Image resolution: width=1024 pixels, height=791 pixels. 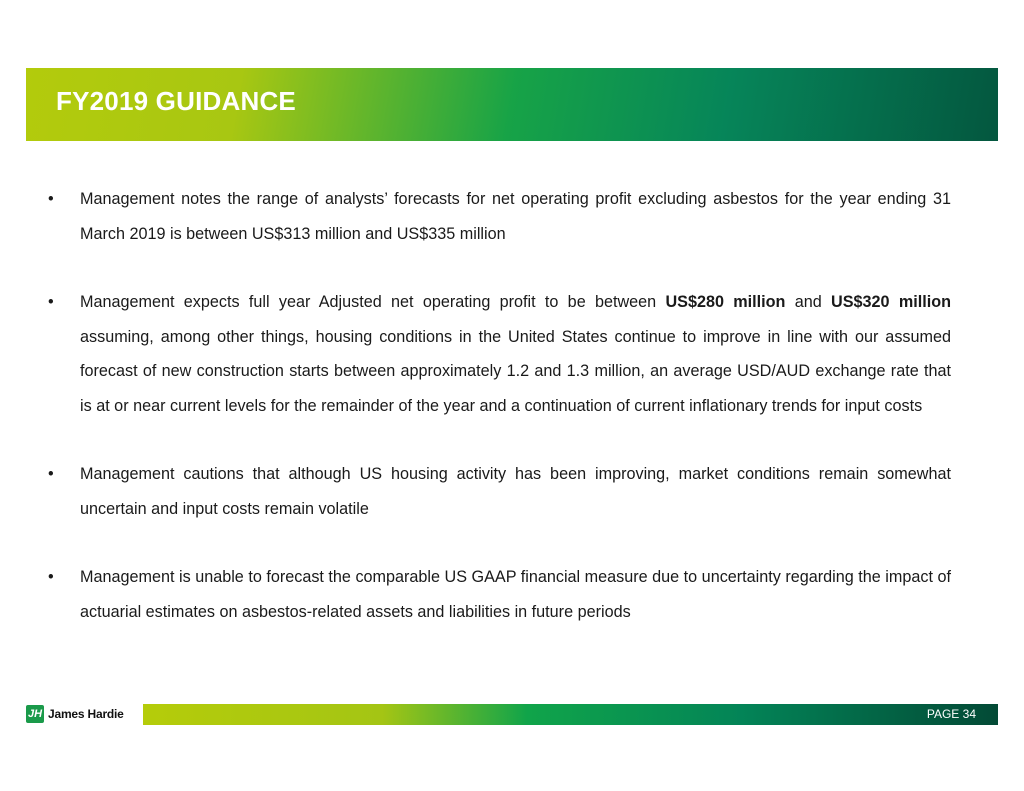 What do you see at coordinates (951, 714) in the screenshot?
I see `page-number: PAGE 34` at bounding box center [951, 714].